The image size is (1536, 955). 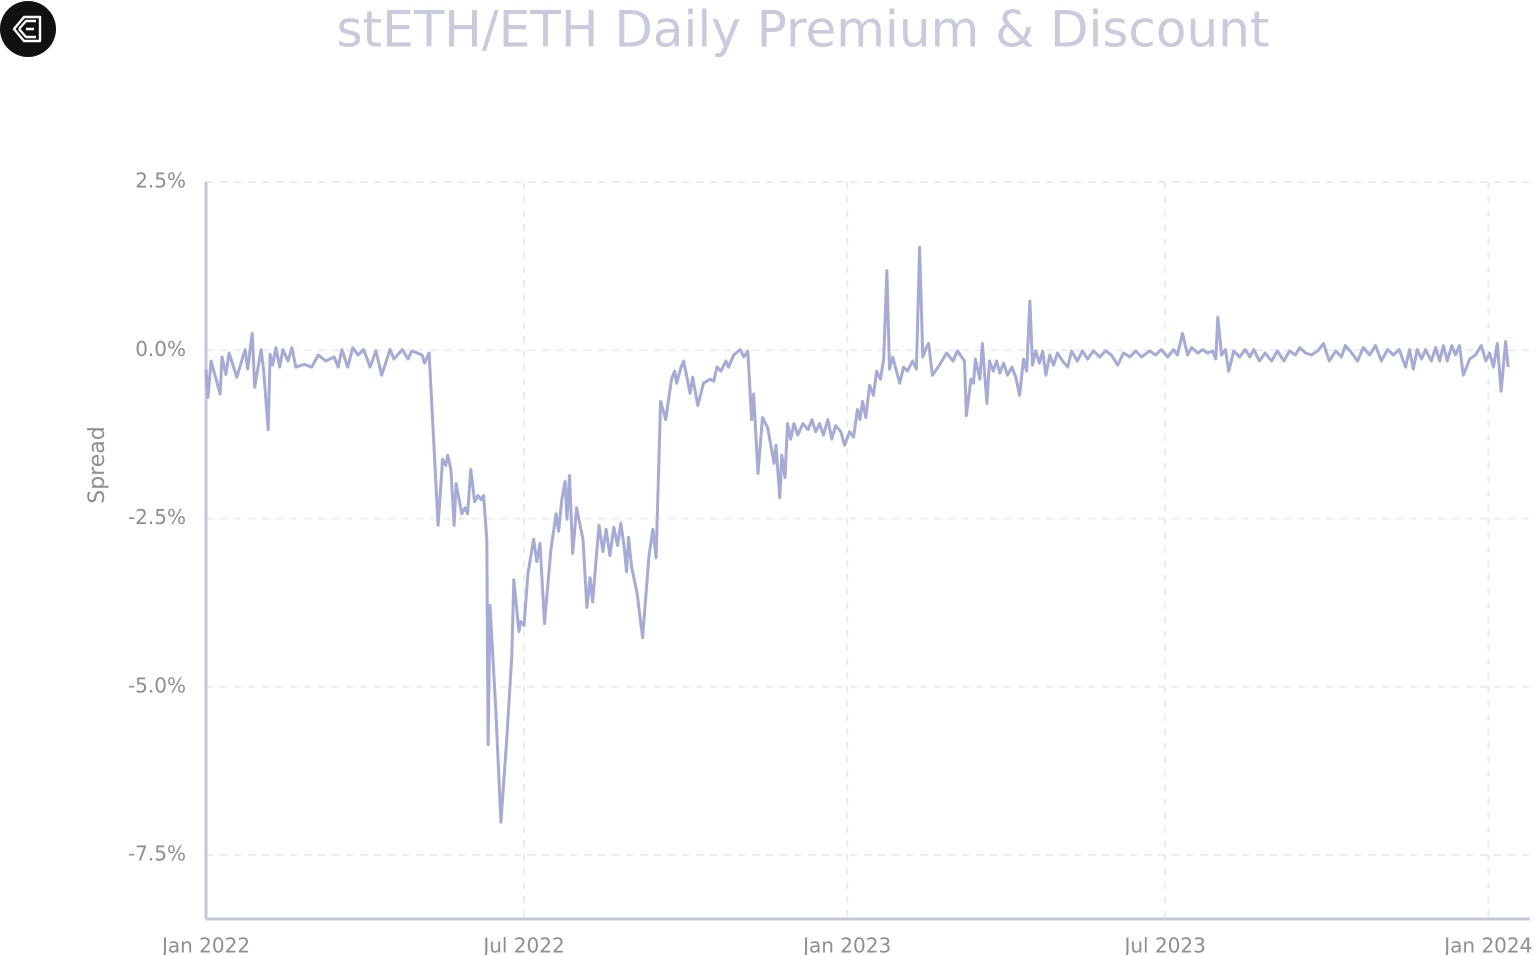 What do you see at coordinates (522, 944) in the screenshot?
I see `x-tick-label: Jul 2022` at bounding box center [522, 944].